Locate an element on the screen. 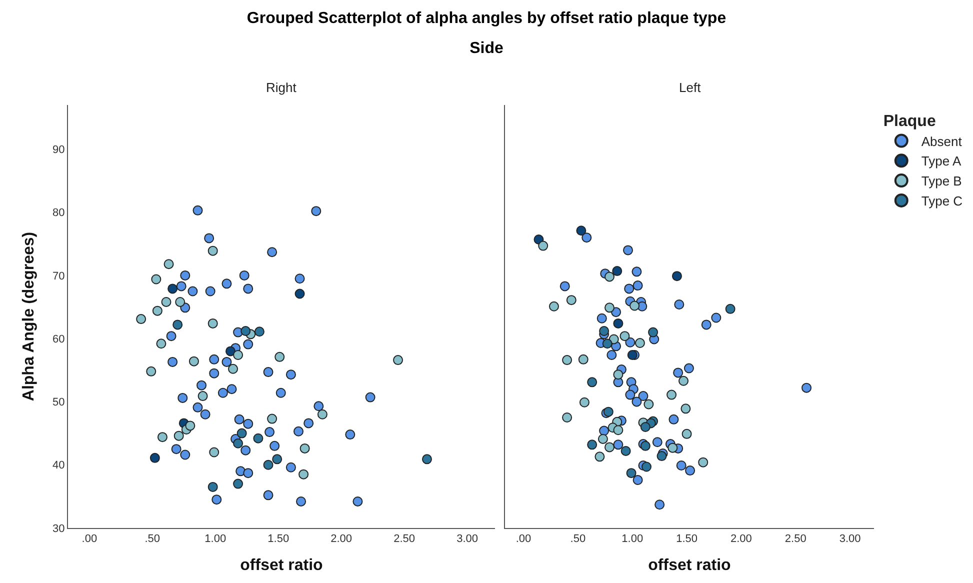  x-tick-label: 1.50 is located at coordinates (279, 539).